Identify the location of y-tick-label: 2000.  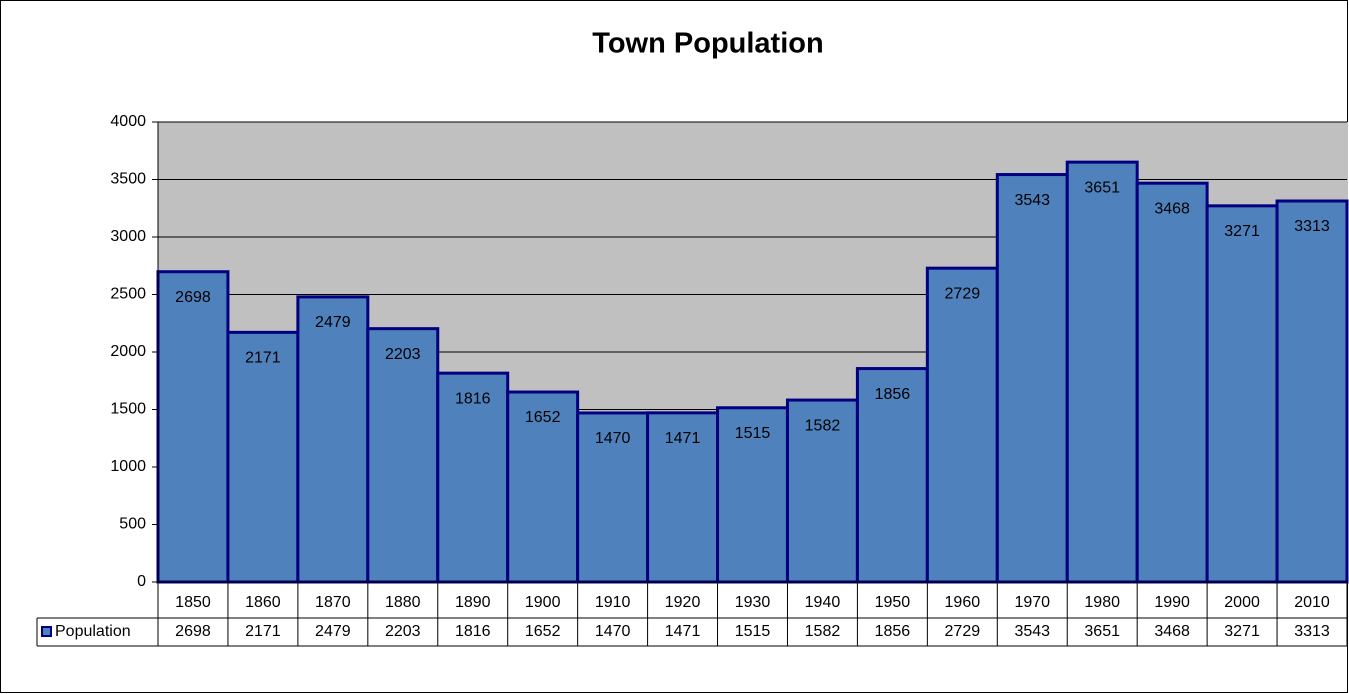
(128, 351).